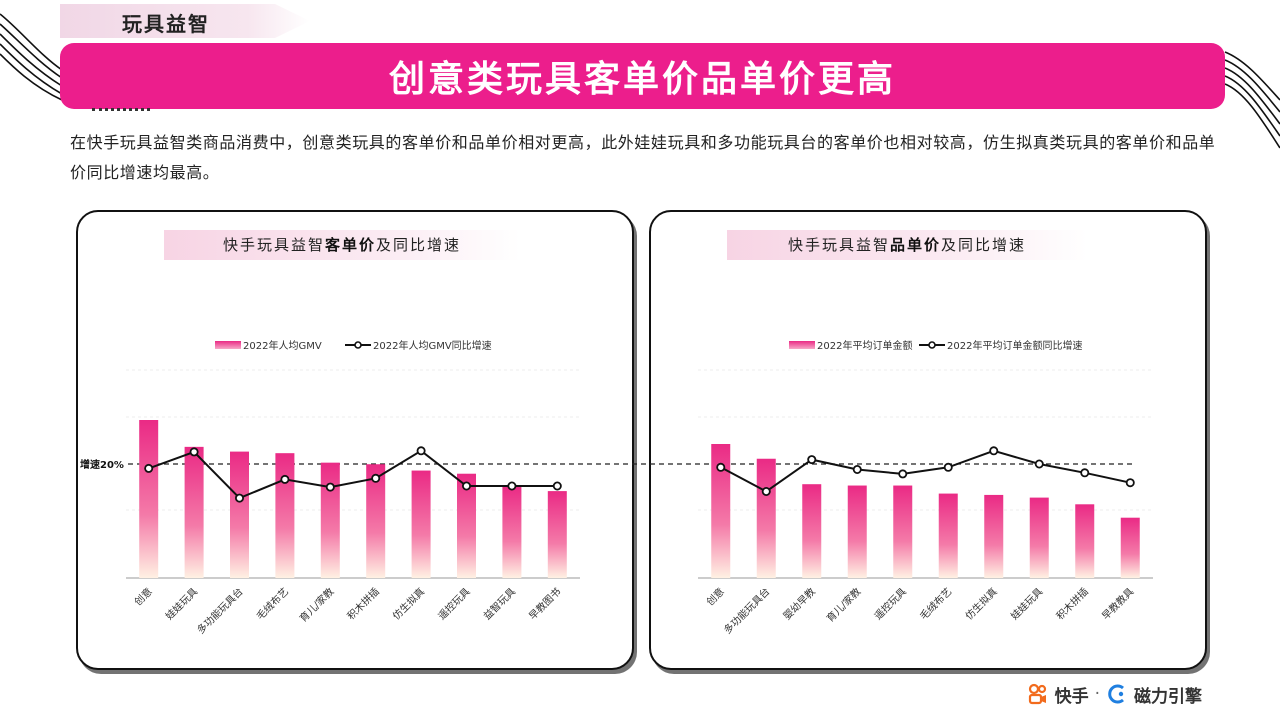 The height and width of the screenshot is (720, 1280). What do you see at coordinates (864, 345) in the screenshot?
I see `chart-1-legend-bar-label: 2022年平均订单金额` at bounding box center [864, 345].